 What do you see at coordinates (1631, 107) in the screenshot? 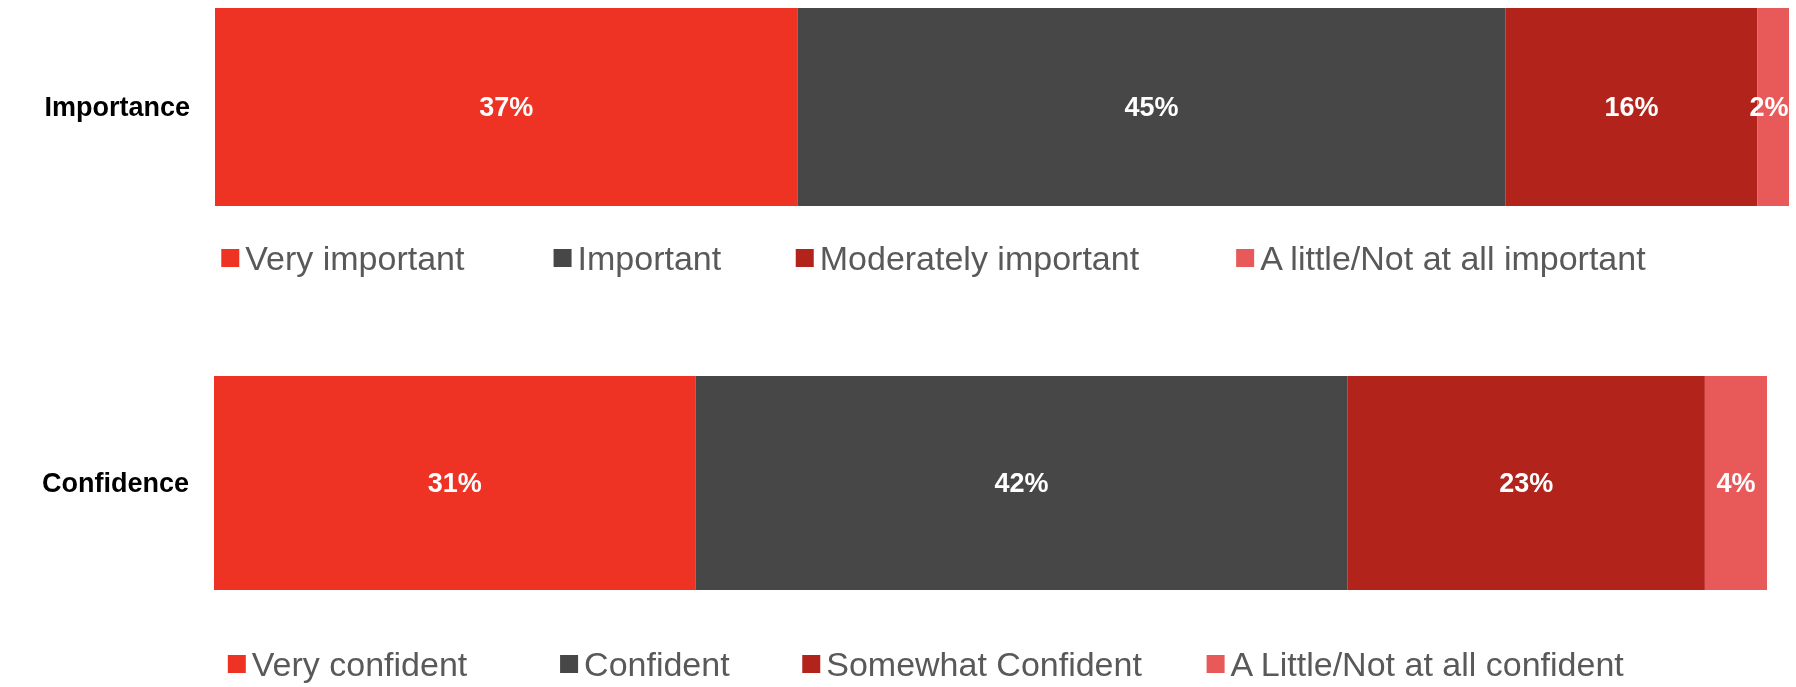
I see `data-label: 16%` at bounding box center [1631, 107].